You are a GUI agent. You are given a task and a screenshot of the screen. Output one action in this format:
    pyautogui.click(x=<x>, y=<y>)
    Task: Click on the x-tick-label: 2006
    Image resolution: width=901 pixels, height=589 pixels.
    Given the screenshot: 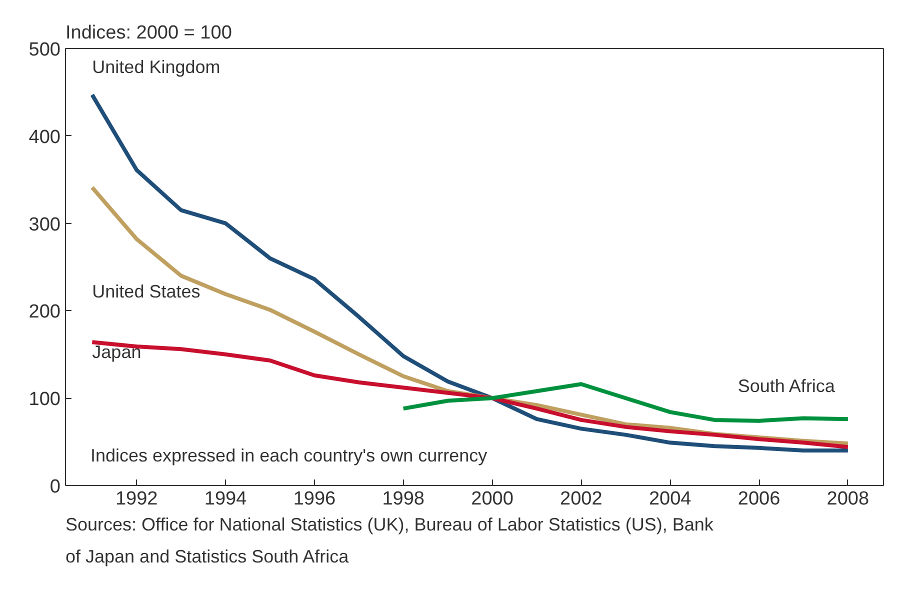 What is the action you would take?
    pyautogui.click(x=759, y=499)
    